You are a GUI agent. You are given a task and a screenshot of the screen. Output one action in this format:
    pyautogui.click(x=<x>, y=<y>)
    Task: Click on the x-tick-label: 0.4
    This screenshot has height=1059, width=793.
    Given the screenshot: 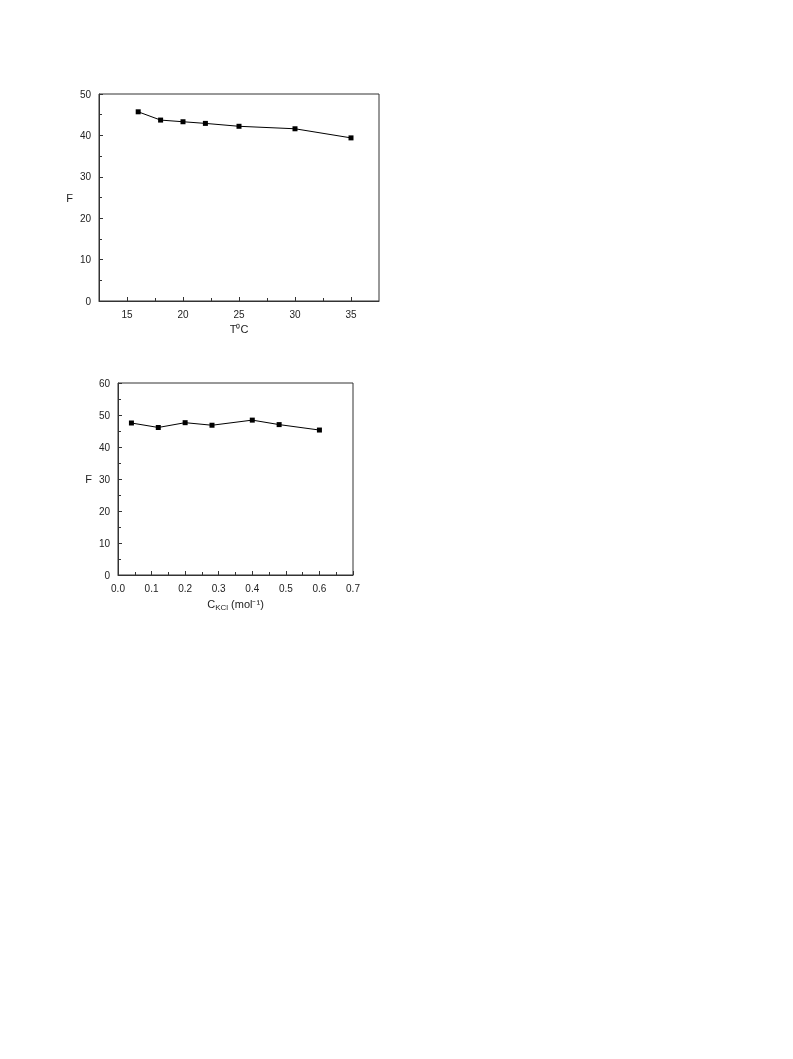 What is the action you would take?
    pyautogui.click(x=252, y=588)
    